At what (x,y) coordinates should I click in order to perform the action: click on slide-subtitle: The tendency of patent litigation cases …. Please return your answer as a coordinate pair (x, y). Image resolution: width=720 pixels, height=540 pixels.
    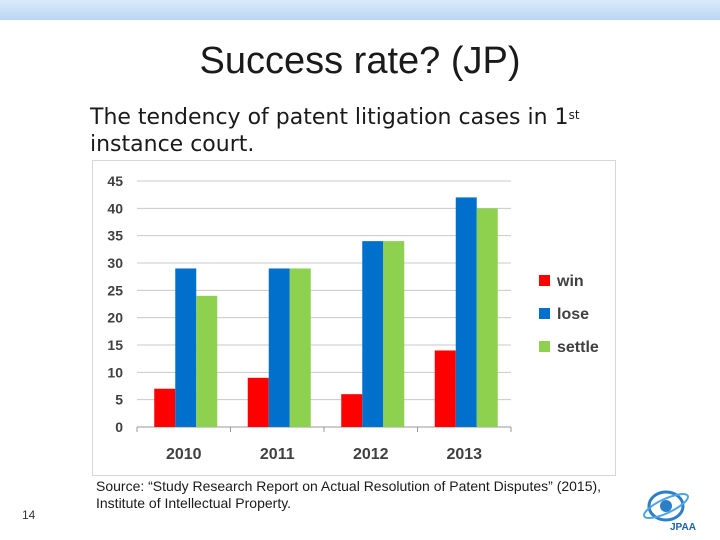
    Looking at the image, I should click on (350, 131).